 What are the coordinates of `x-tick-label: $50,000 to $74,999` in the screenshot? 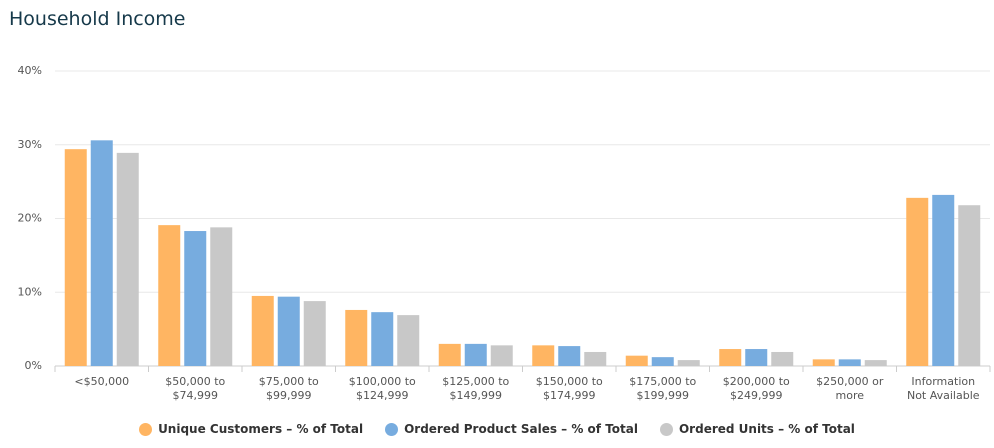 It's located at (195, 388).